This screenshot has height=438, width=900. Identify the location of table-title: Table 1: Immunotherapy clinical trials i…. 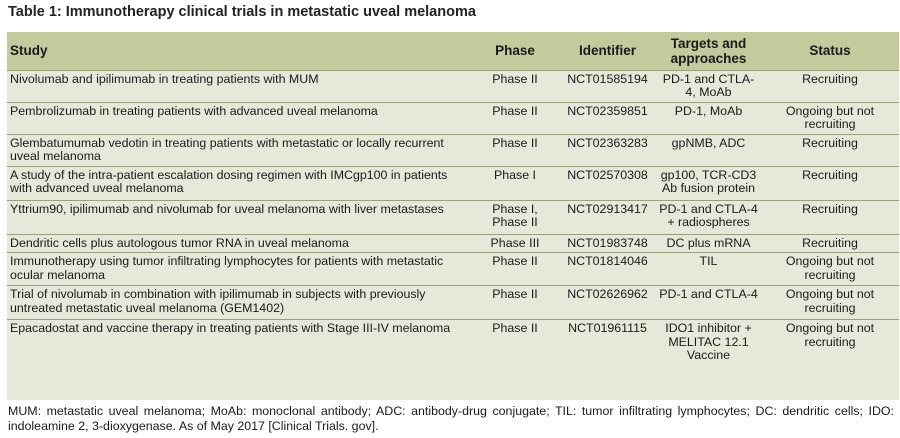
(242, 12).